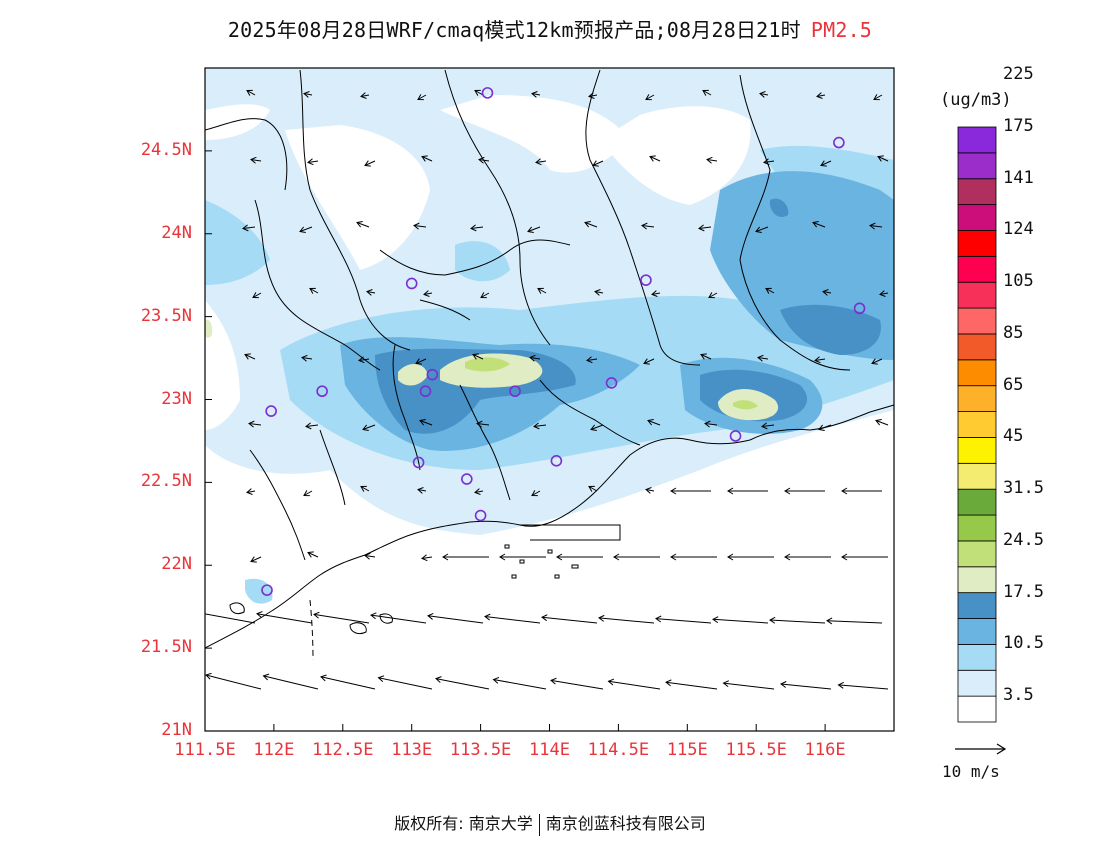  What do you see at coordinates (971, 771) in the screenshot?
I see `wind-reference-label: 10 m/s` at bounding box center [971, 771].